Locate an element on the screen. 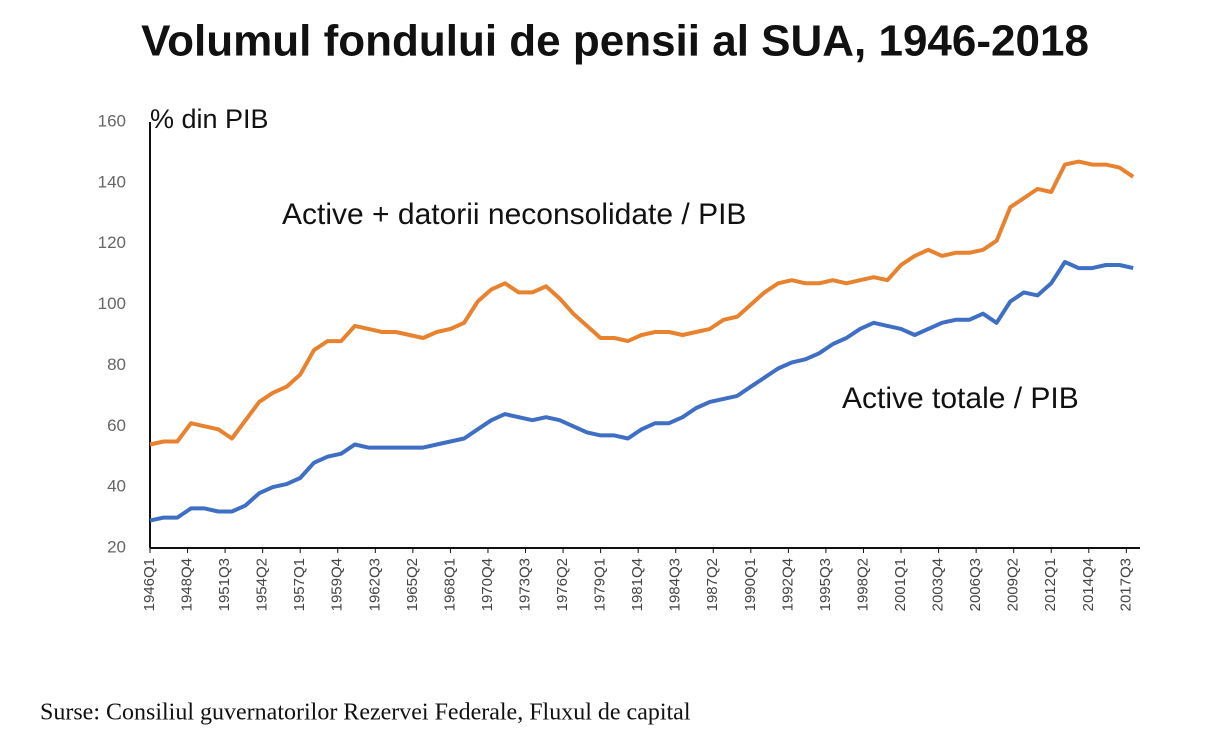 This screenshot has height=750, width=1230. x-tick-label: 1984Q3 is located at coordinates (675, 584).